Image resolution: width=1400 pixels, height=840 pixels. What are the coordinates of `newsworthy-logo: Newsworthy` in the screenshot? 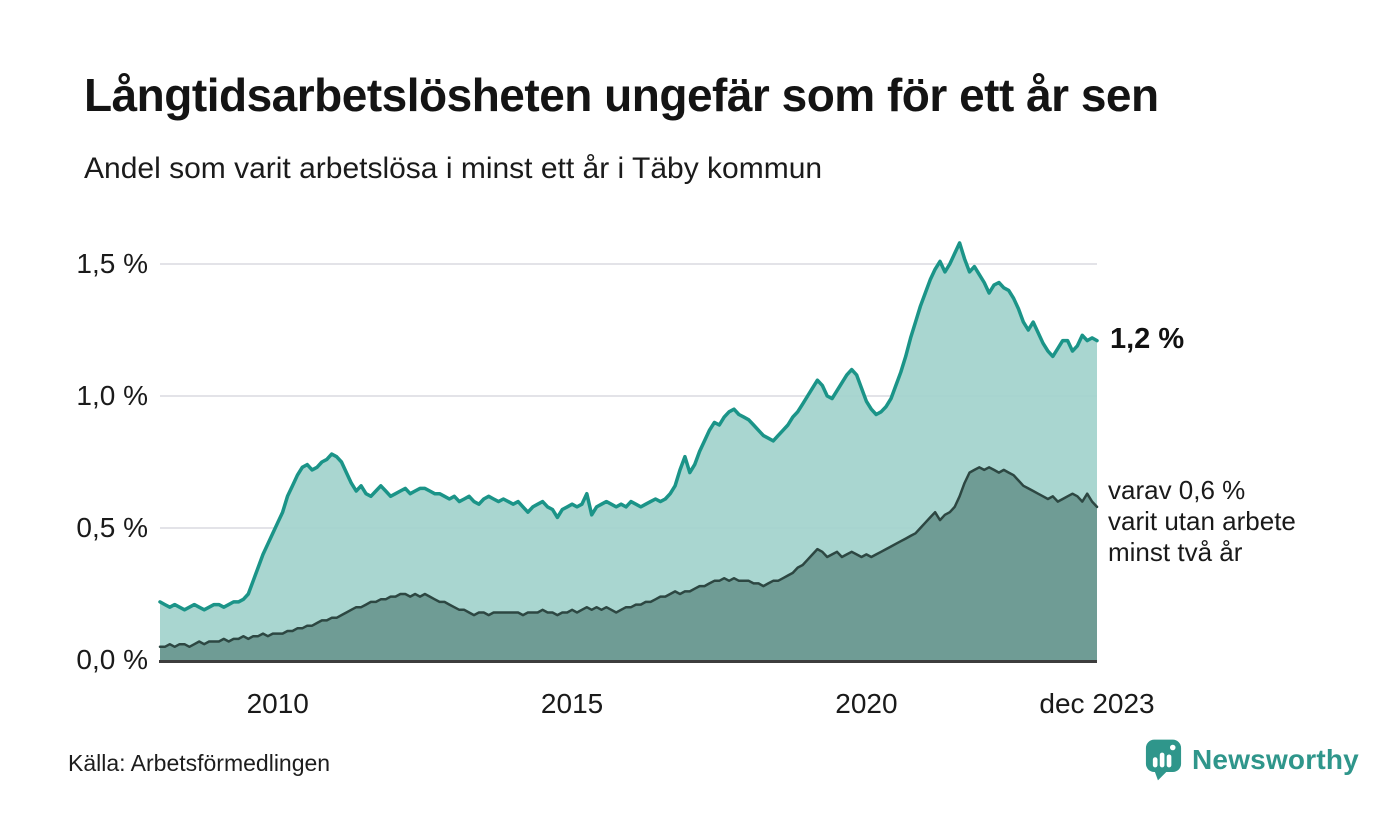 It's located at (1252, 760).